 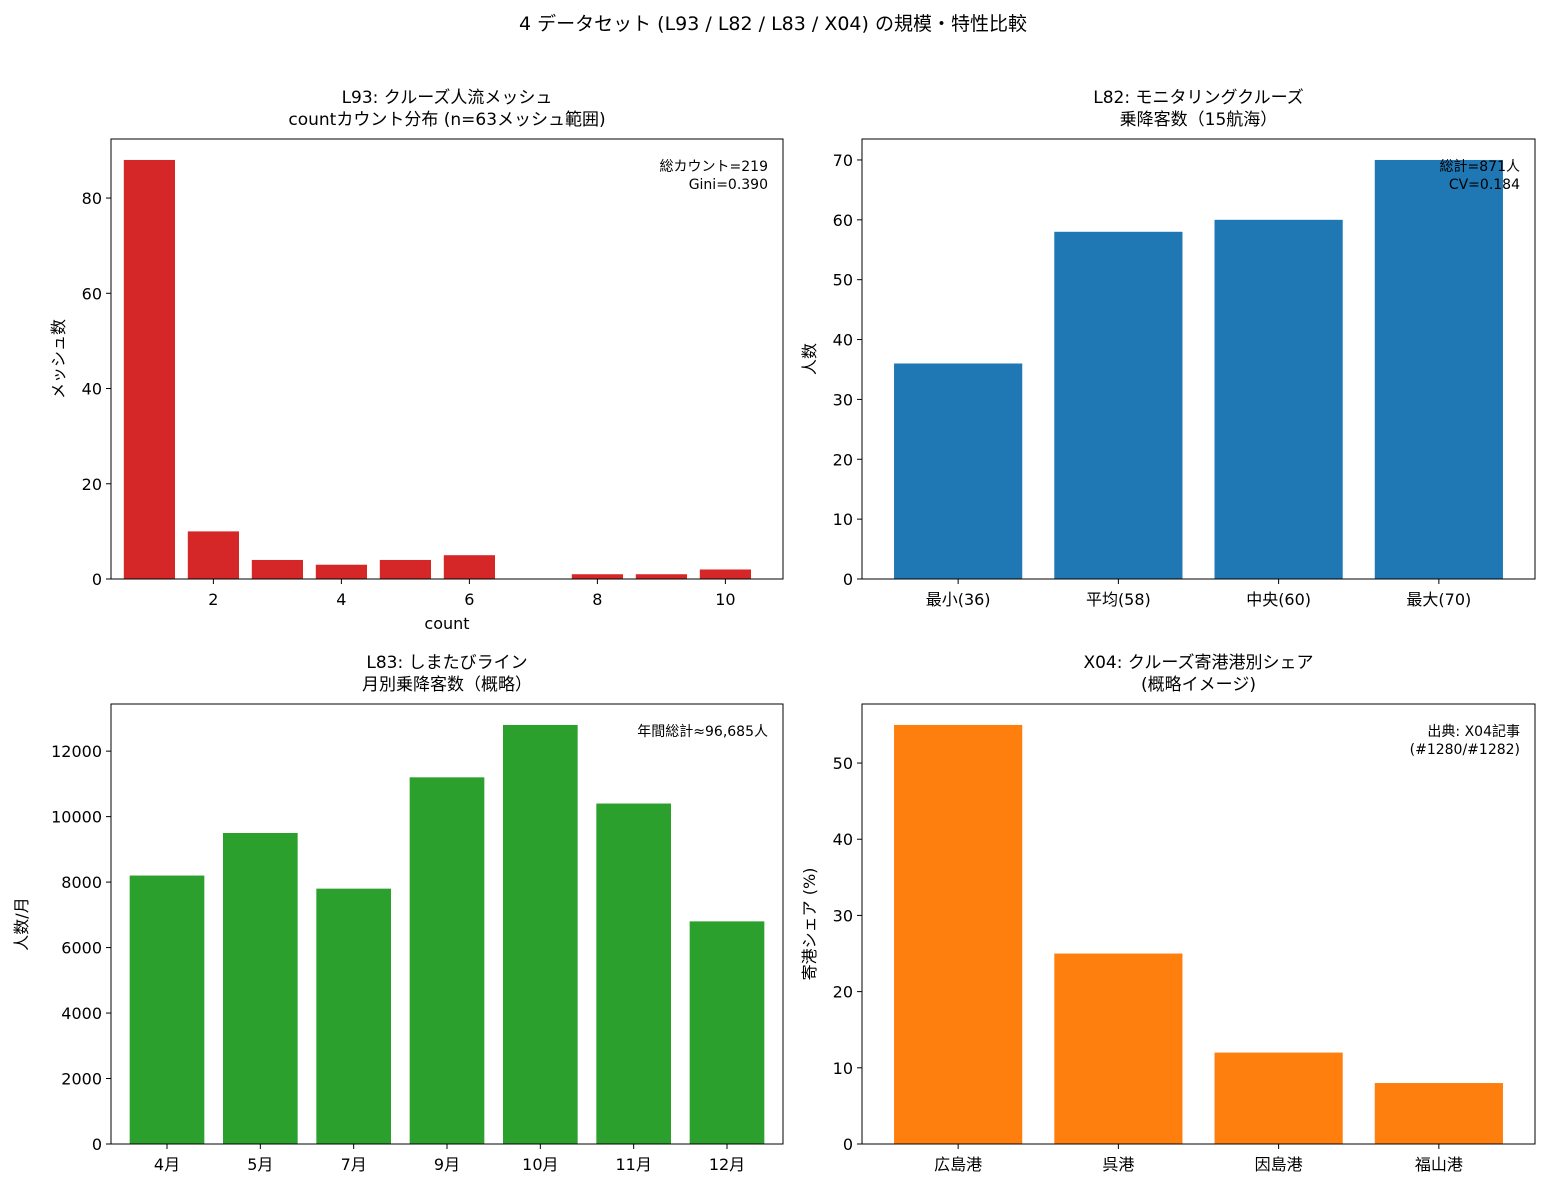 I want to click on y-tick-label: 12000, so click(x=76, y=751).